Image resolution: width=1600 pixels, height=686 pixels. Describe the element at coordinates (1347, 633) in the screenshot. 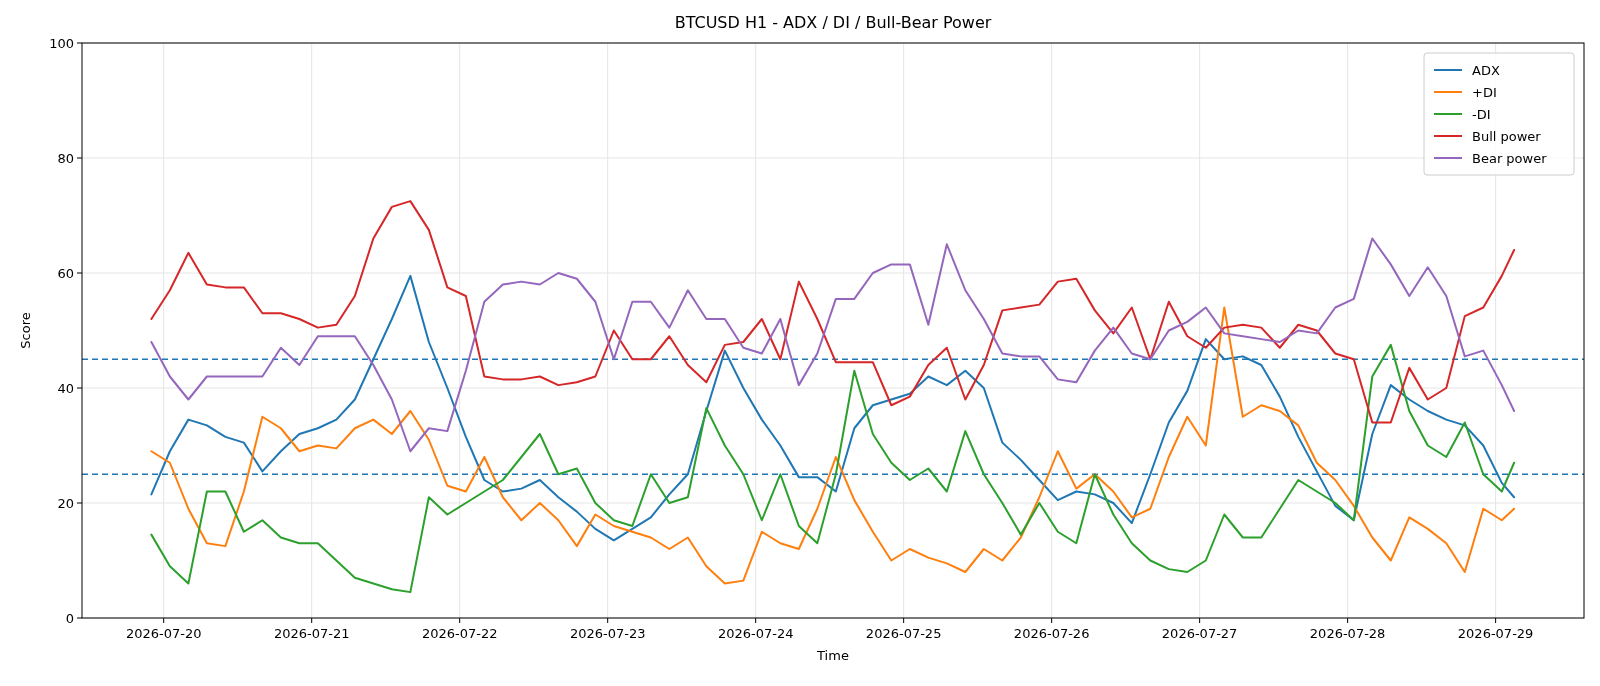

I see `x-tick-label: 2026-07-28` at that location.